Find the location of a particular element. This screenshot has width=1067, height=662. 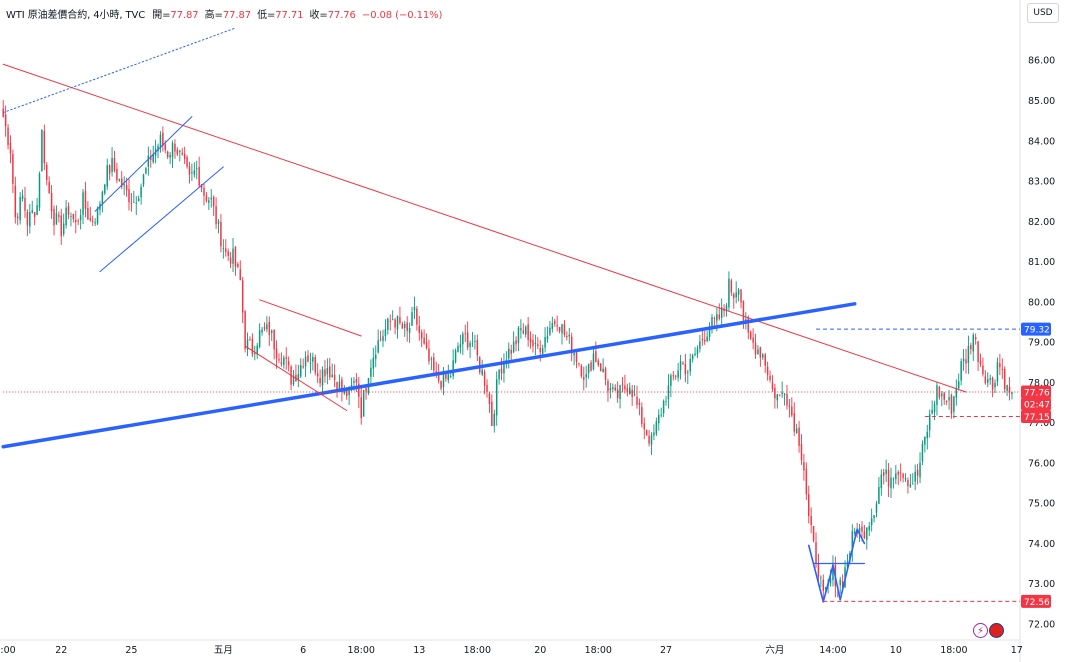

price-label-text: 72.56 is located at coordinates (1037, 603).